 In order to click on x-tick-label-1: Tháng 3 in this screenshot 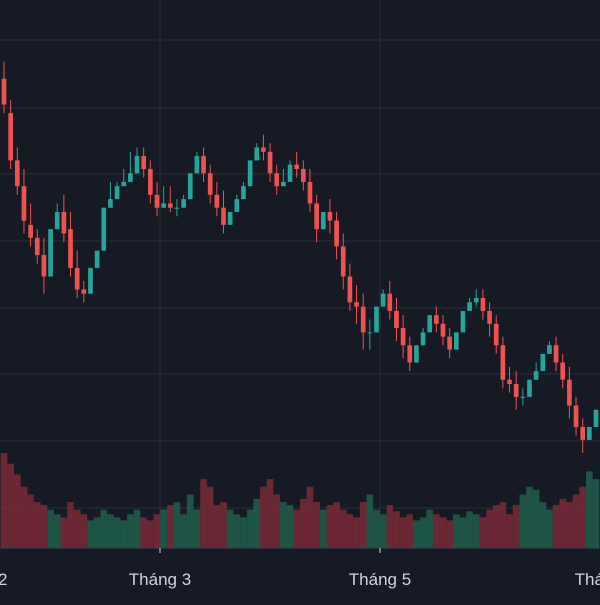, I will do `click(160, 579)`.